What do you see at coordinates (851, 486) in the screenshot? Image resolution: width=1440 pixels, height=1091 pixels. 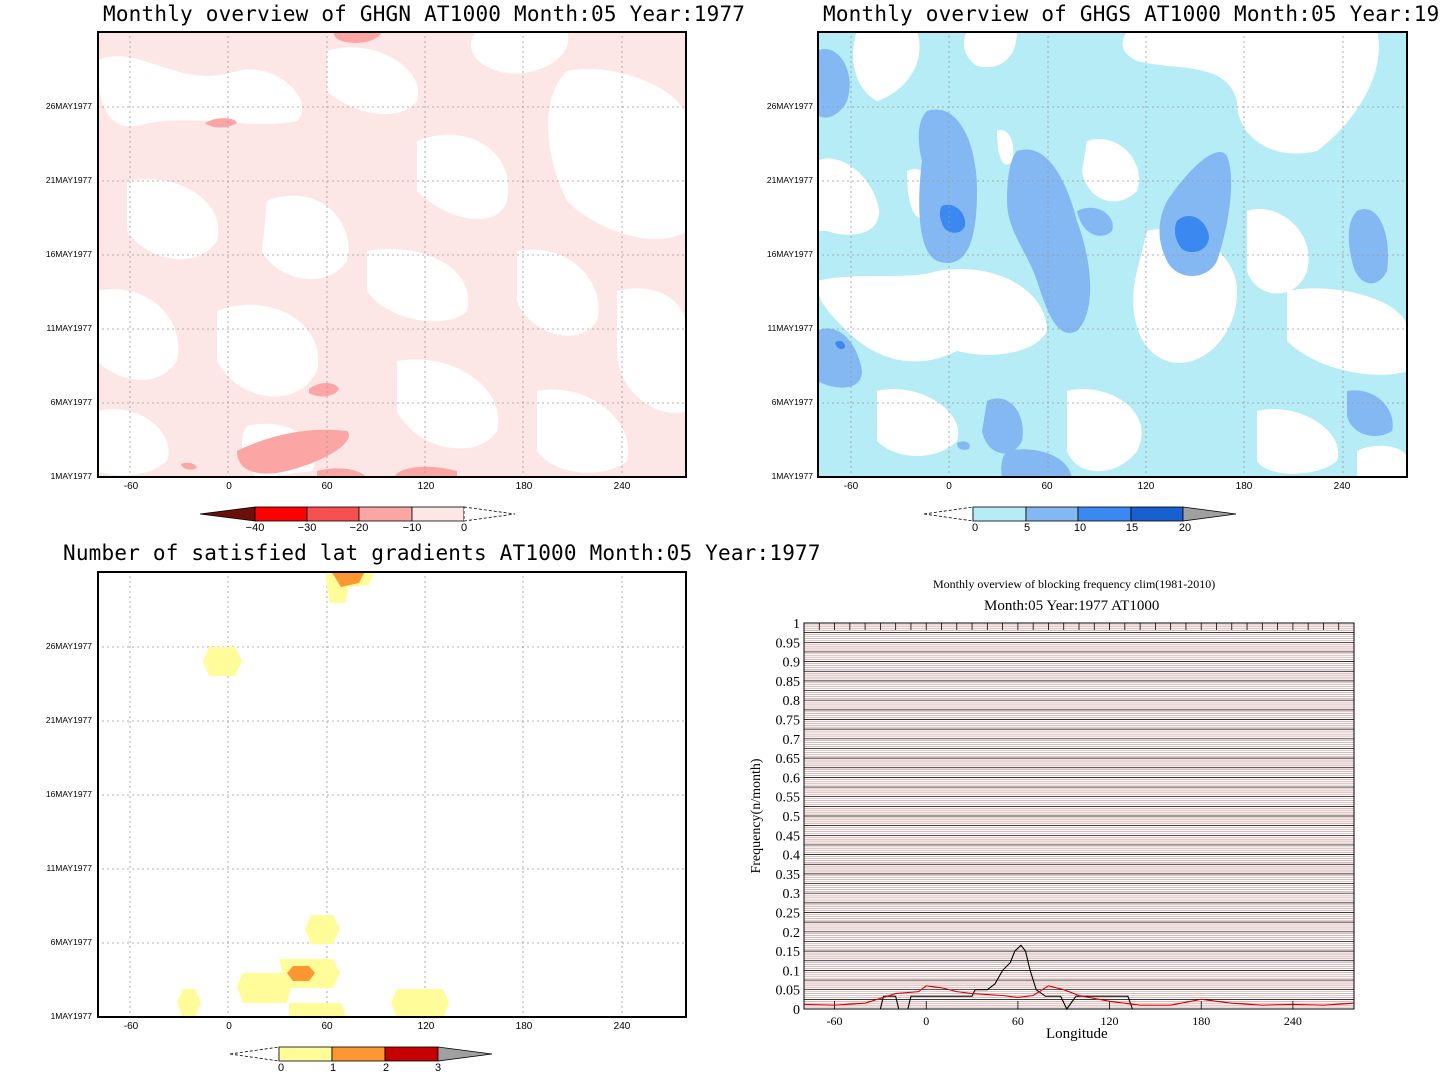 I see `ghgs-xtick: -60` at bounding box center [851, 486].